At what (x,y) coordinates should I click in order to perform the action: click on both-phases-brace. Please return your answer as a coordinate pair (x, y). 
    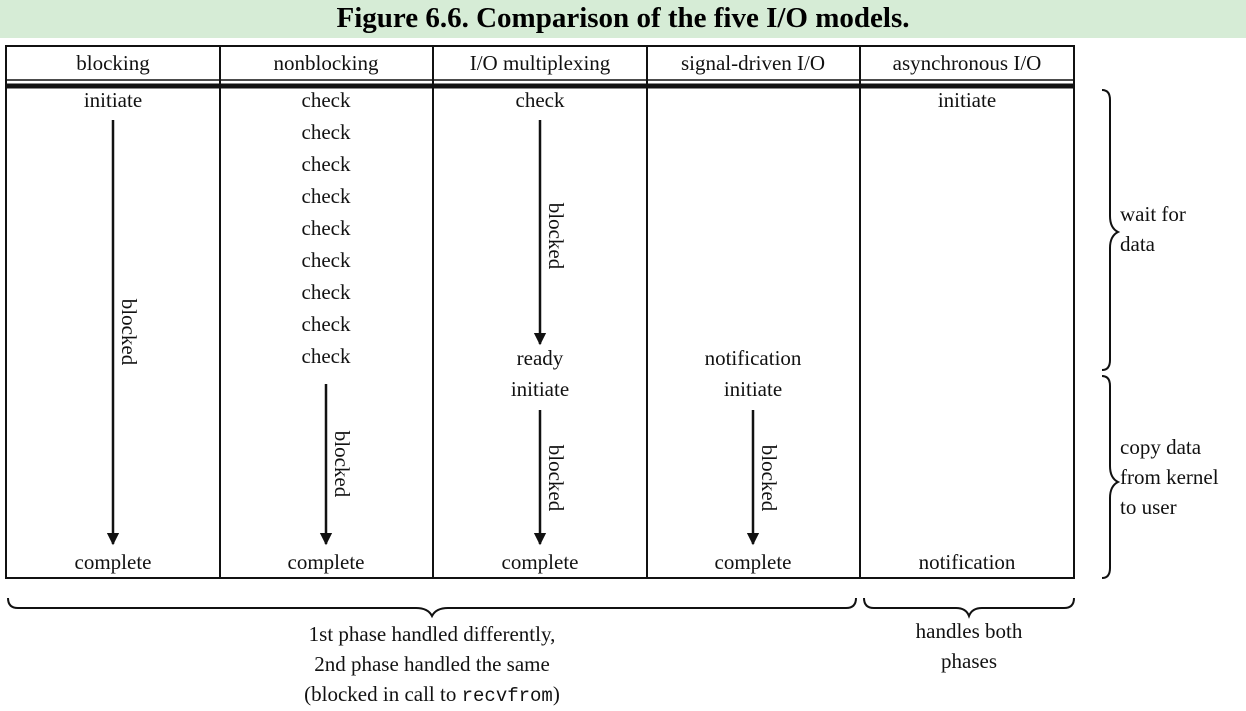
    Looking at the image, I should click on (969, 608).